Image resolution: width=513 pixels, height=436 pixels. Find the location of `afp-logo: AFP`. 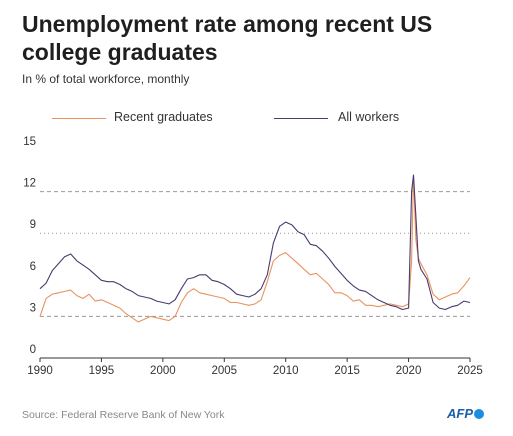

afp-logo: AFP is located at coordinates (465, 413).